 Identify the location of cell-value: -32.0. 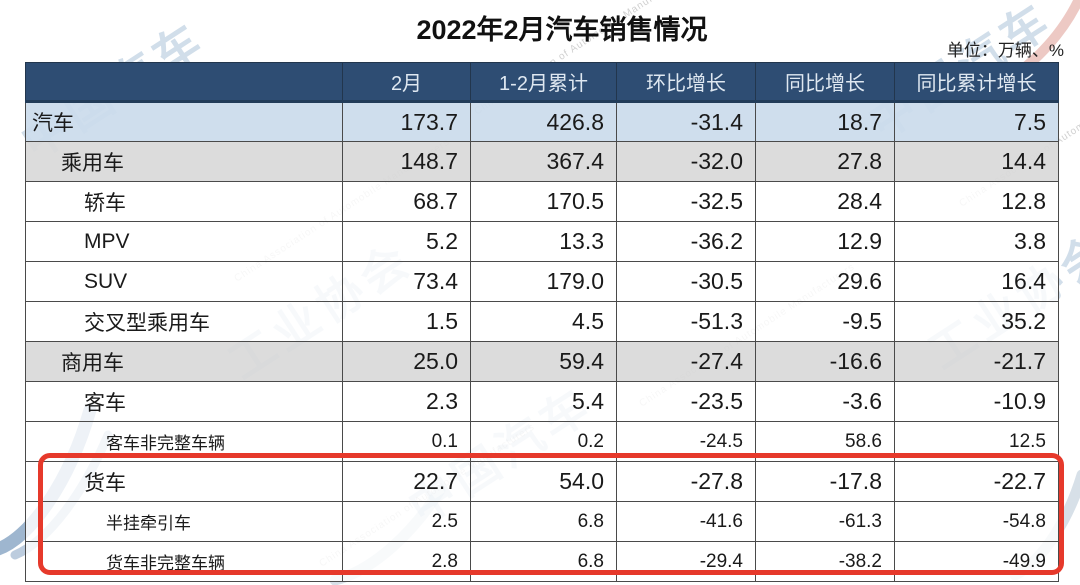
(686, 161).